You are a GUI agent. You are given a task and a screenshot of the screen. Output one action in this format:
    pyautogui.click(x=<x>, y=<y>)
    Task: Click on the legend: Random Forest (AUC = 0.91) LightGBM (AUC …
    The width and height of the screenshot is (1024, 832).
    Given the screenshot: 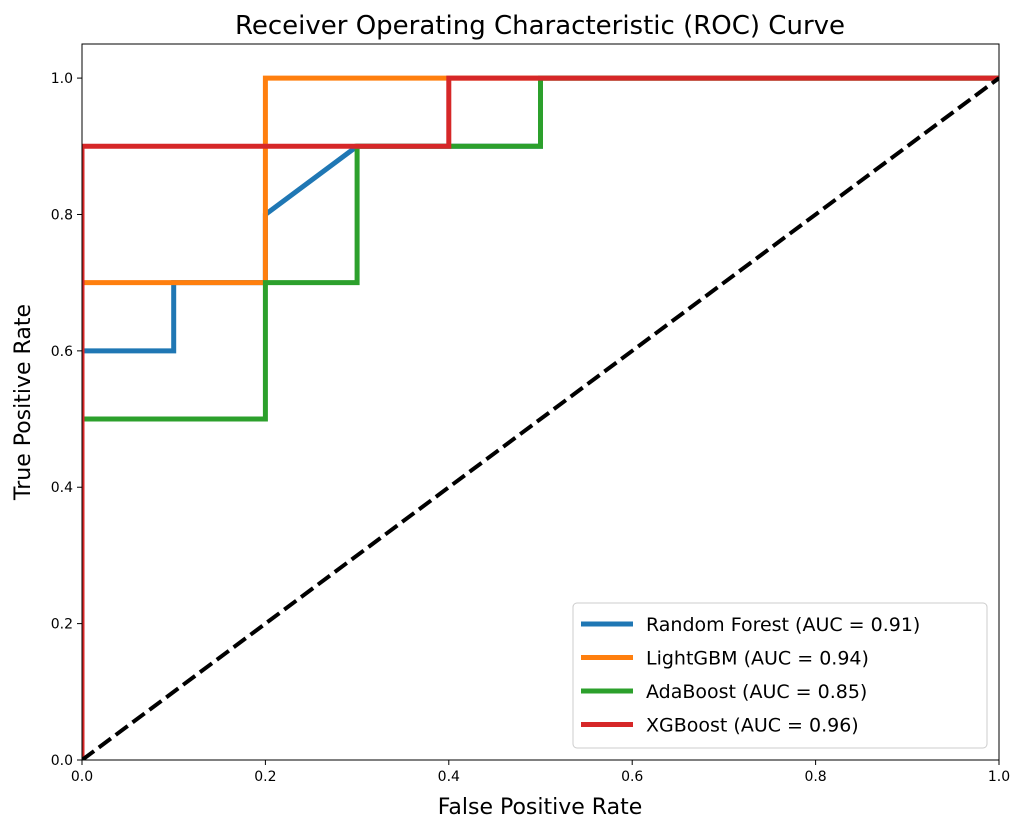 What is the action you would take?
    pyautogui.click(x=780, y=675)
    